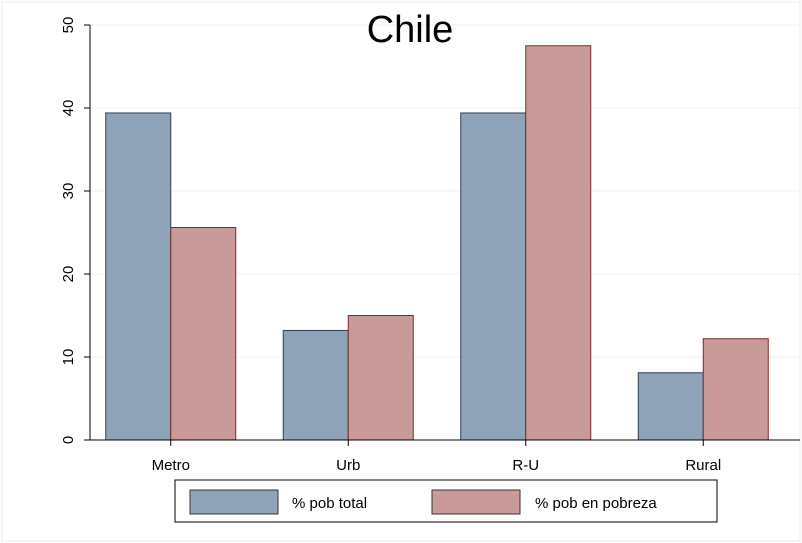  Describe the element at coordinates (234, 502) in the screenshot. I see `legend-swatch-pob-total` at that location.